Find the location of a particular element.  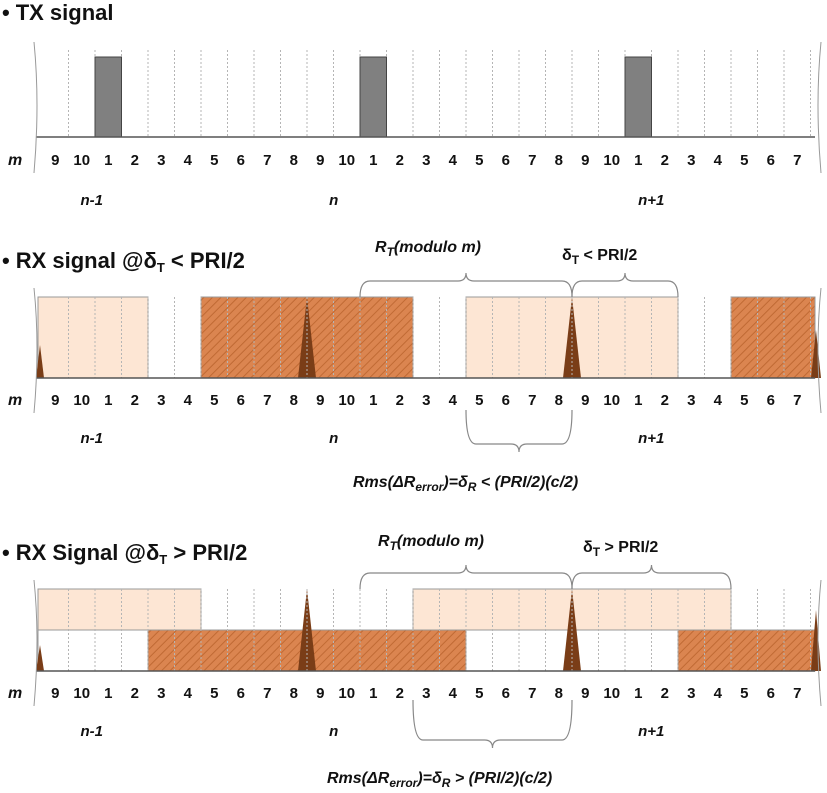

rx-gt-grid is located at coordinates (439, 630).